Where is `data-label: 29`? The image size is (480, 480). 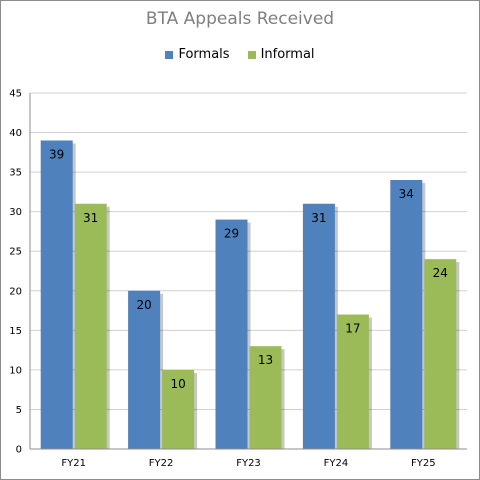 data-label: 29 is located at coordinates (231, 234).